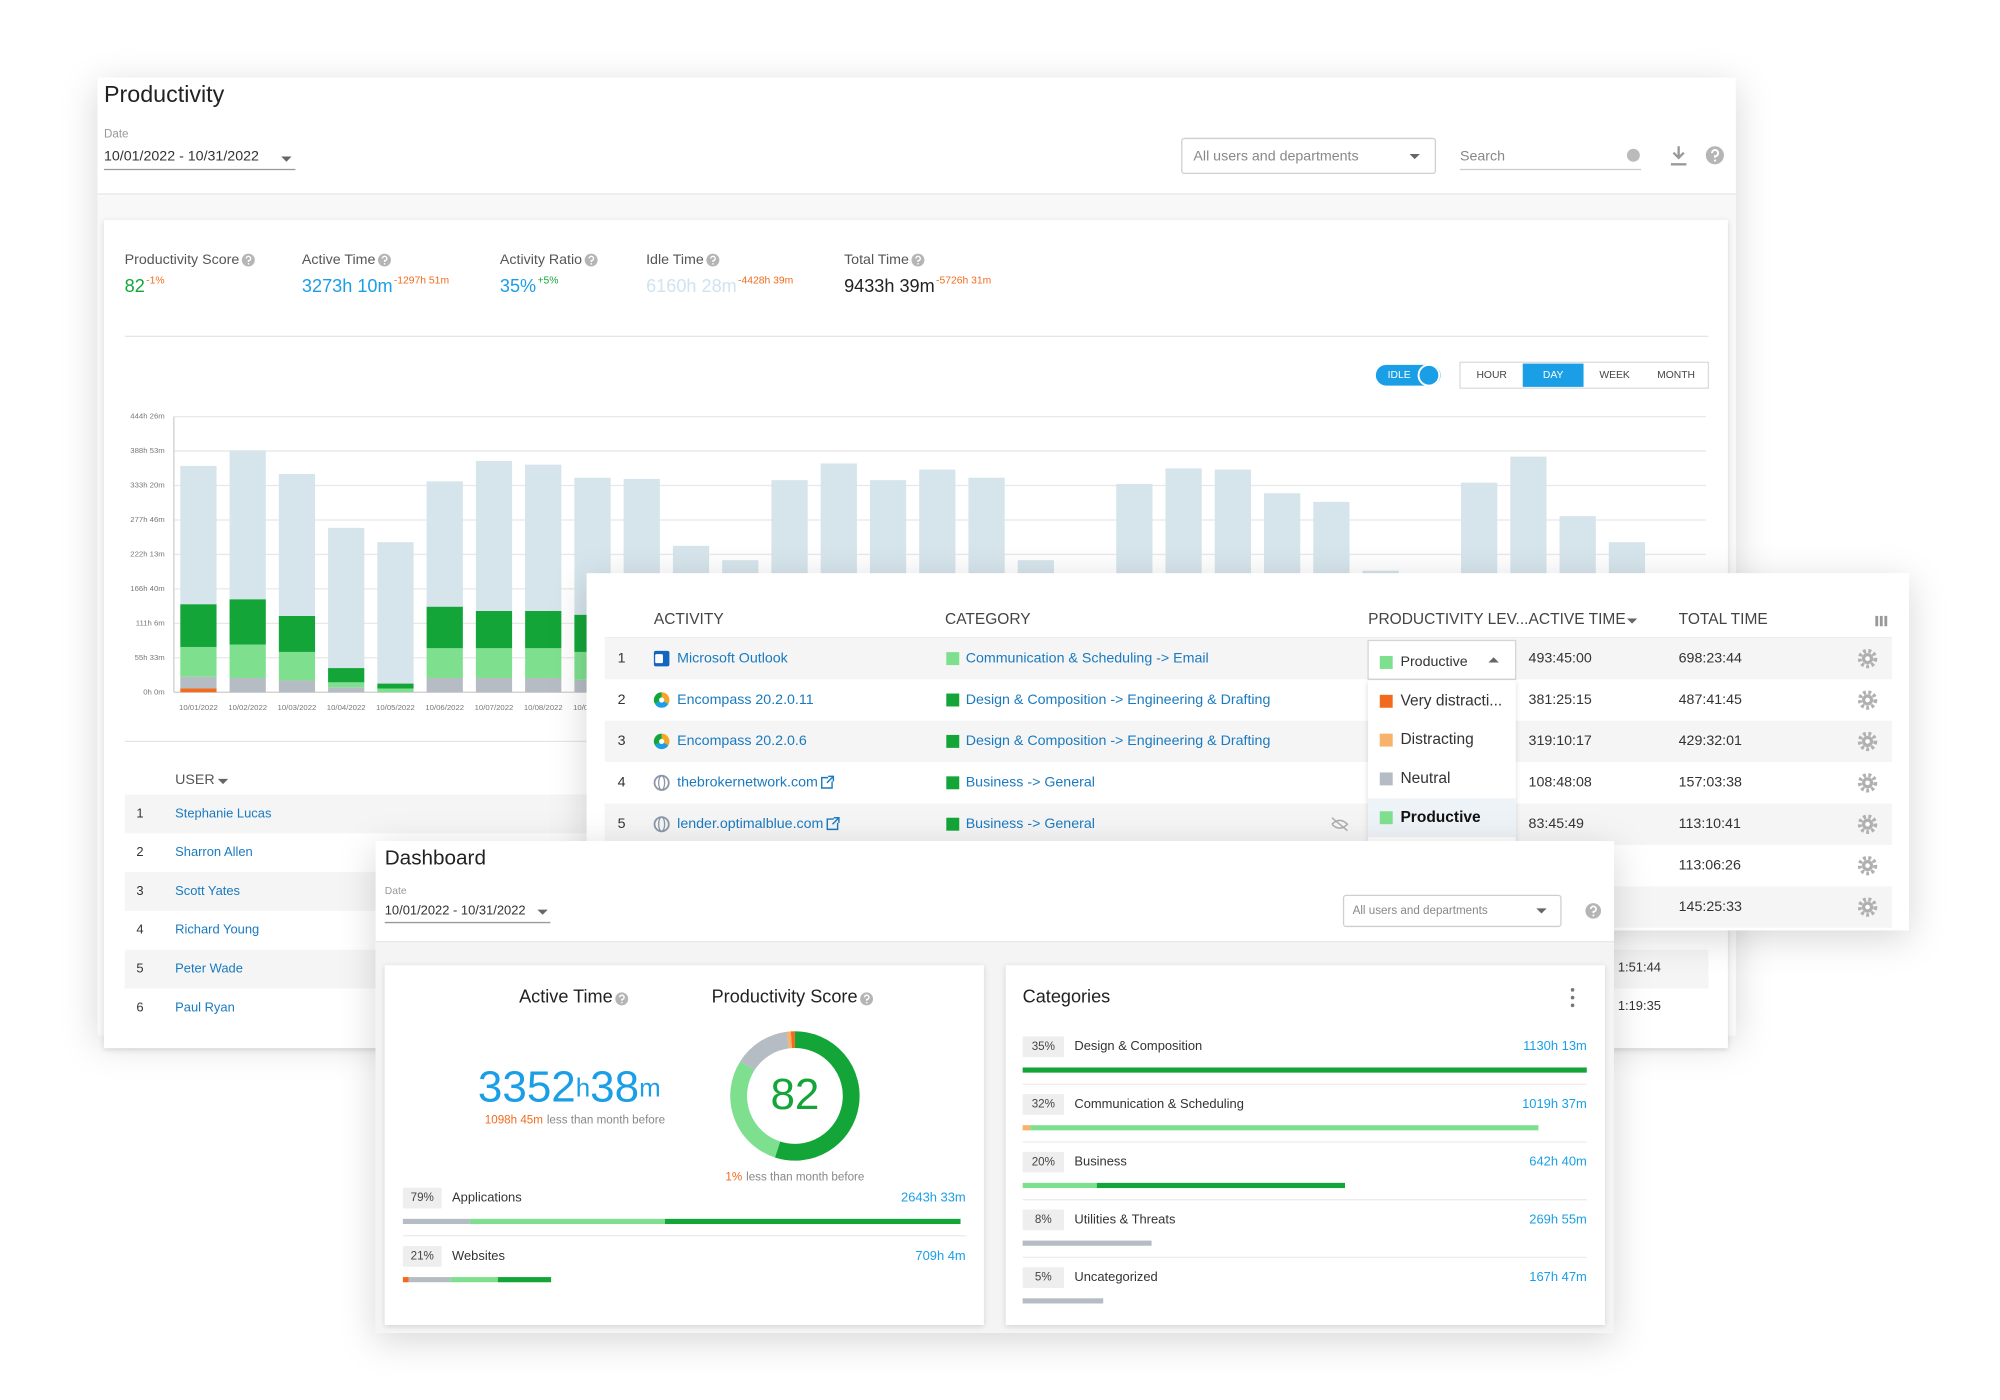 The width and height of the screenshot is (2000, 1400). I want to click on user-name: Scott Yates, so click(207, 890).